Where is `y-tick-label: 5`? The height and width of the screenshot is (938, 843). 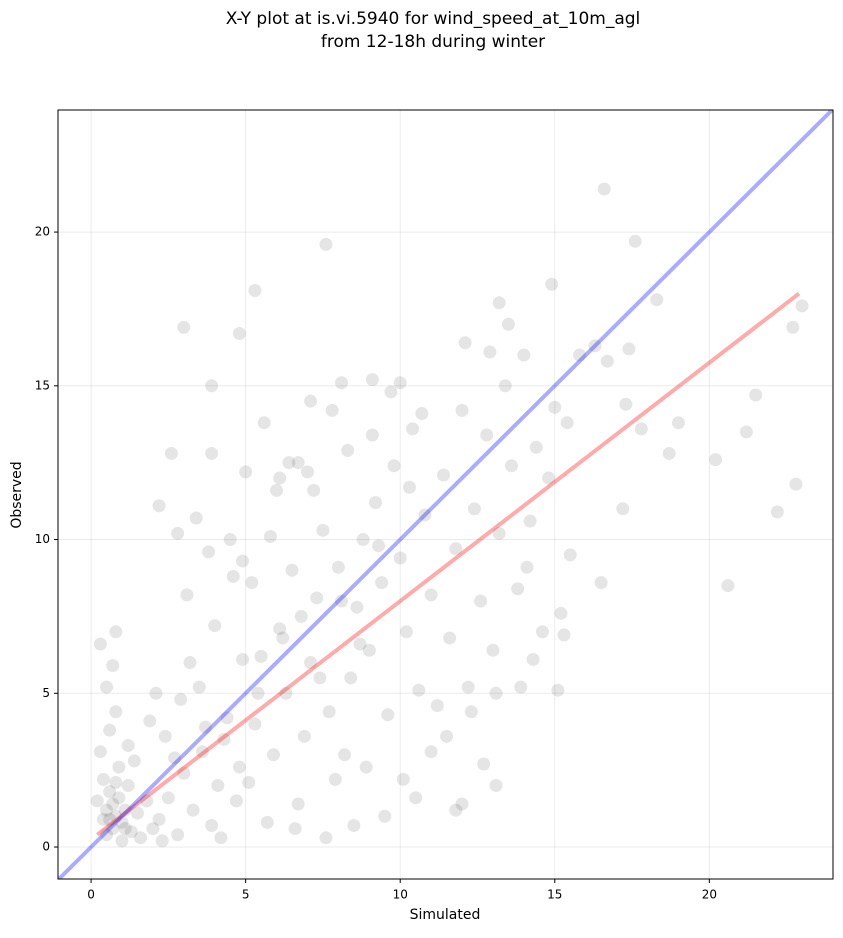 y-tick-label: 5 is located at coordinates (46, 693).